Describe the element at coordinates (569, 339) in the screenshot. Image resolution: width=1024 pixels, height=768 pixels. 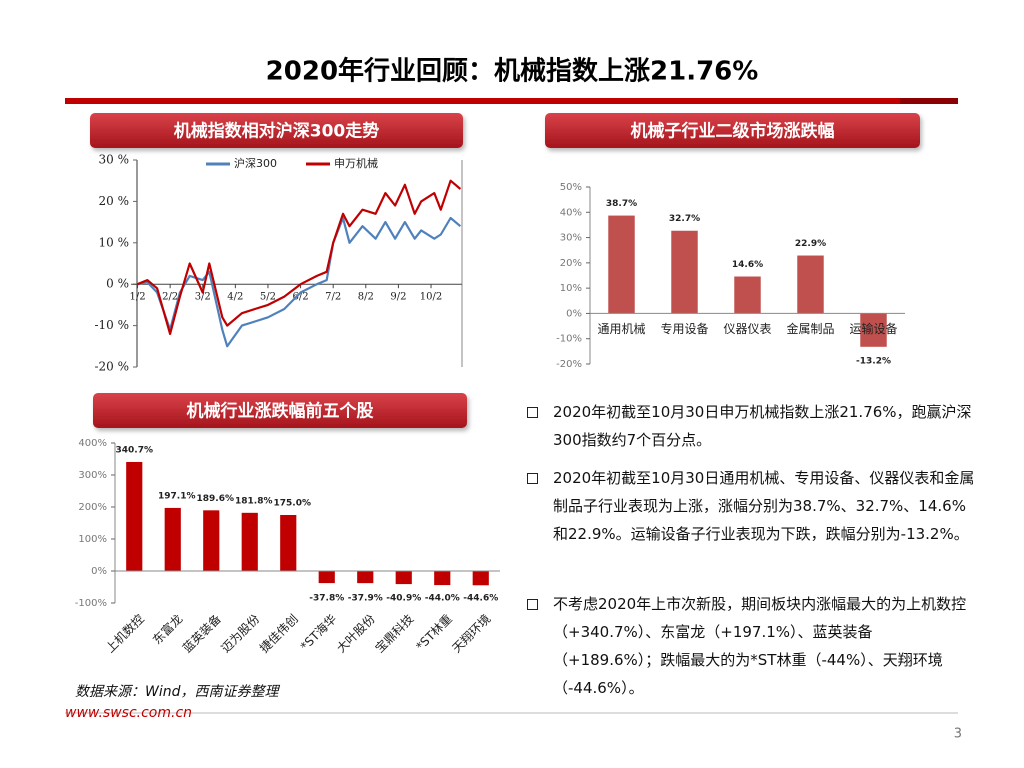
I see `y-tick-label: -10%` at that location.